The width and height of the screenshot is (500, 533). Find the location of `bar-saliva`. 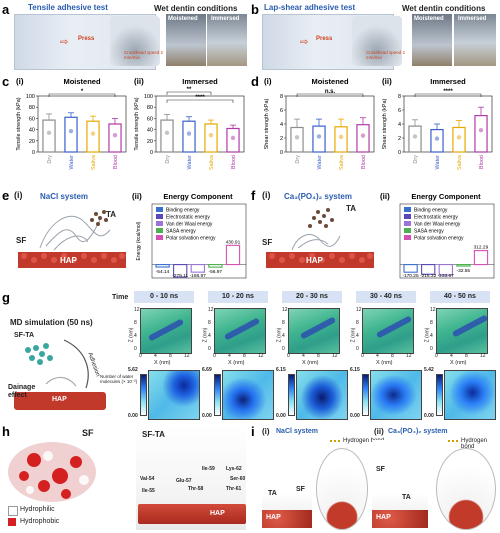

bar-saliva is located at coordinates (211, 138).